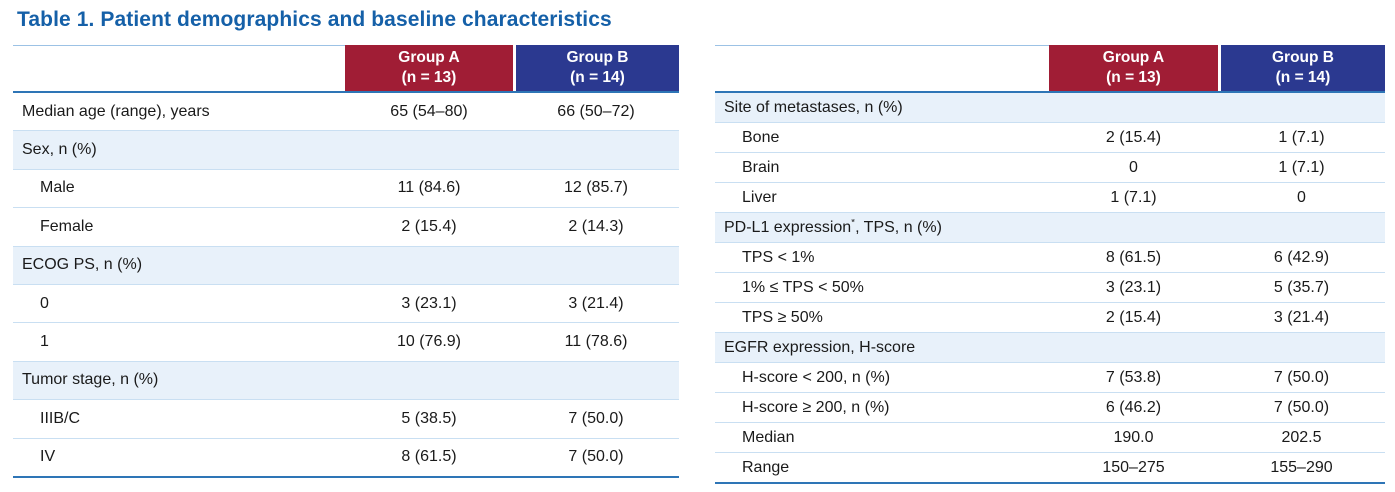 This screenshot has width=1395, height=492. What do you see at coordinates (782, 317) in the screenshot?
I see `row-label: TPS ≥ 50%` at bounding box center [782, 317].